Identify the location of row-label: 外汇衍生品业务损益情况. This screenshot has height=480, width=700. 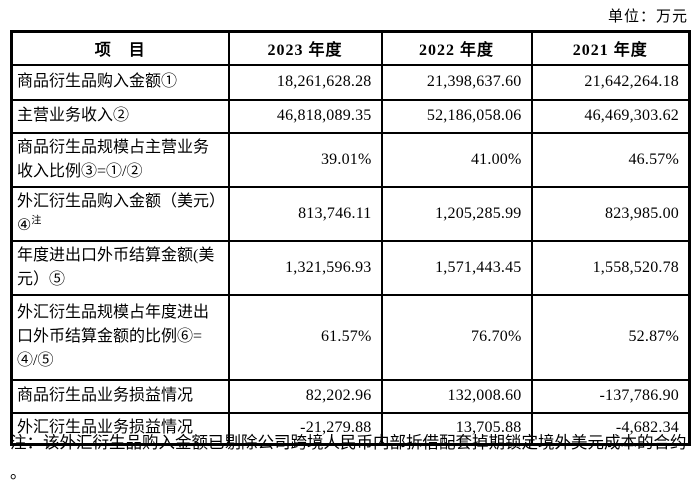
(120, 428).